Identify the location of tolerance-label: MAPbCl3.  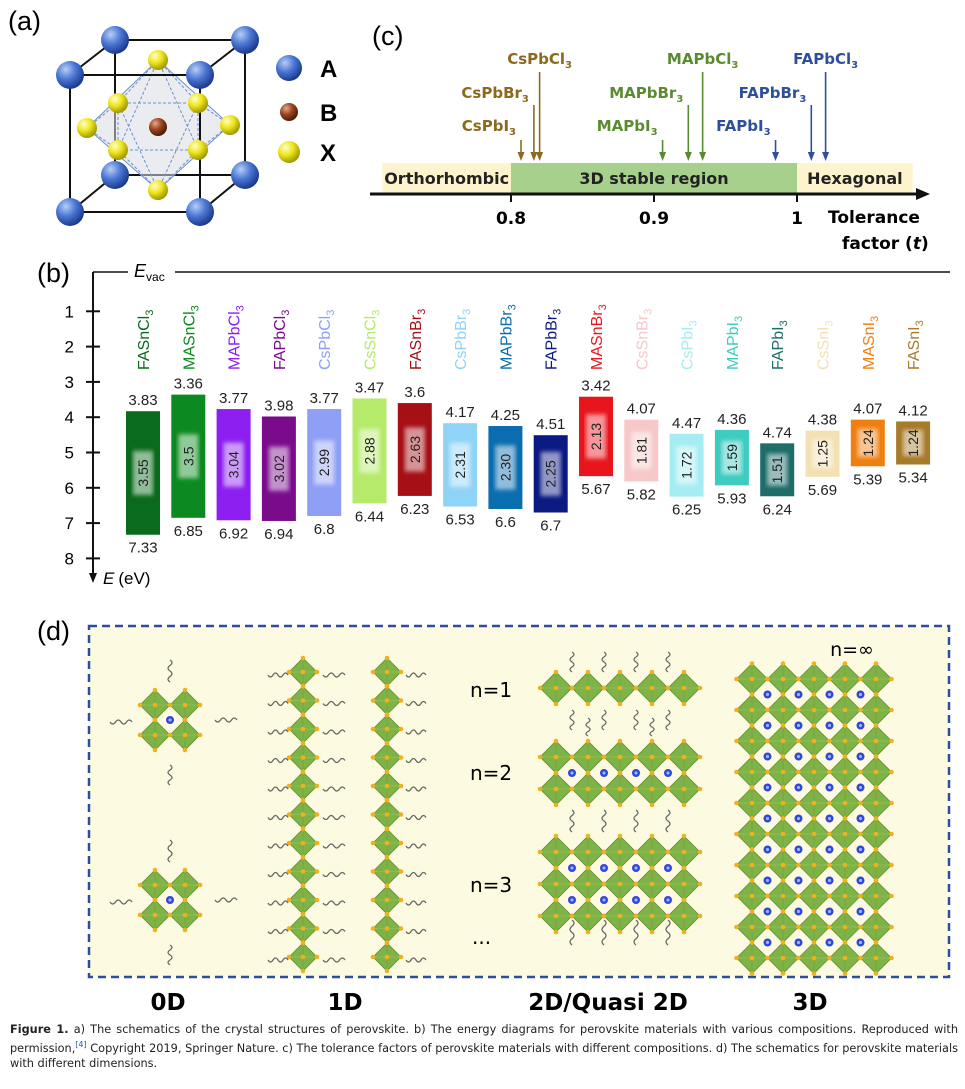
(702, 60).